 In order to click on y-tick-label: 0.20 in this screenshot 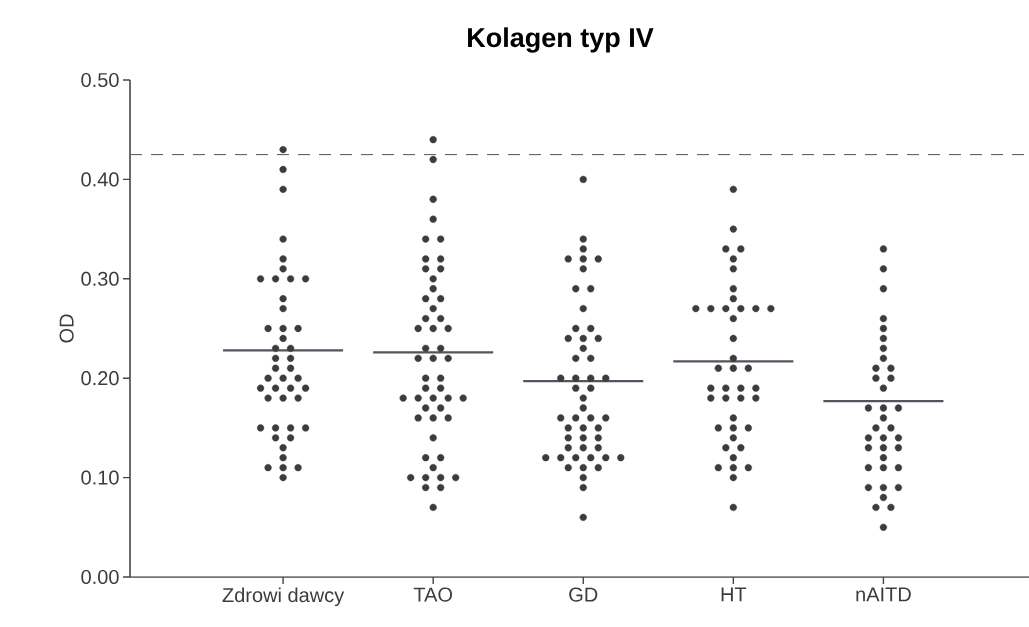, I will do `click(100, 378)`.